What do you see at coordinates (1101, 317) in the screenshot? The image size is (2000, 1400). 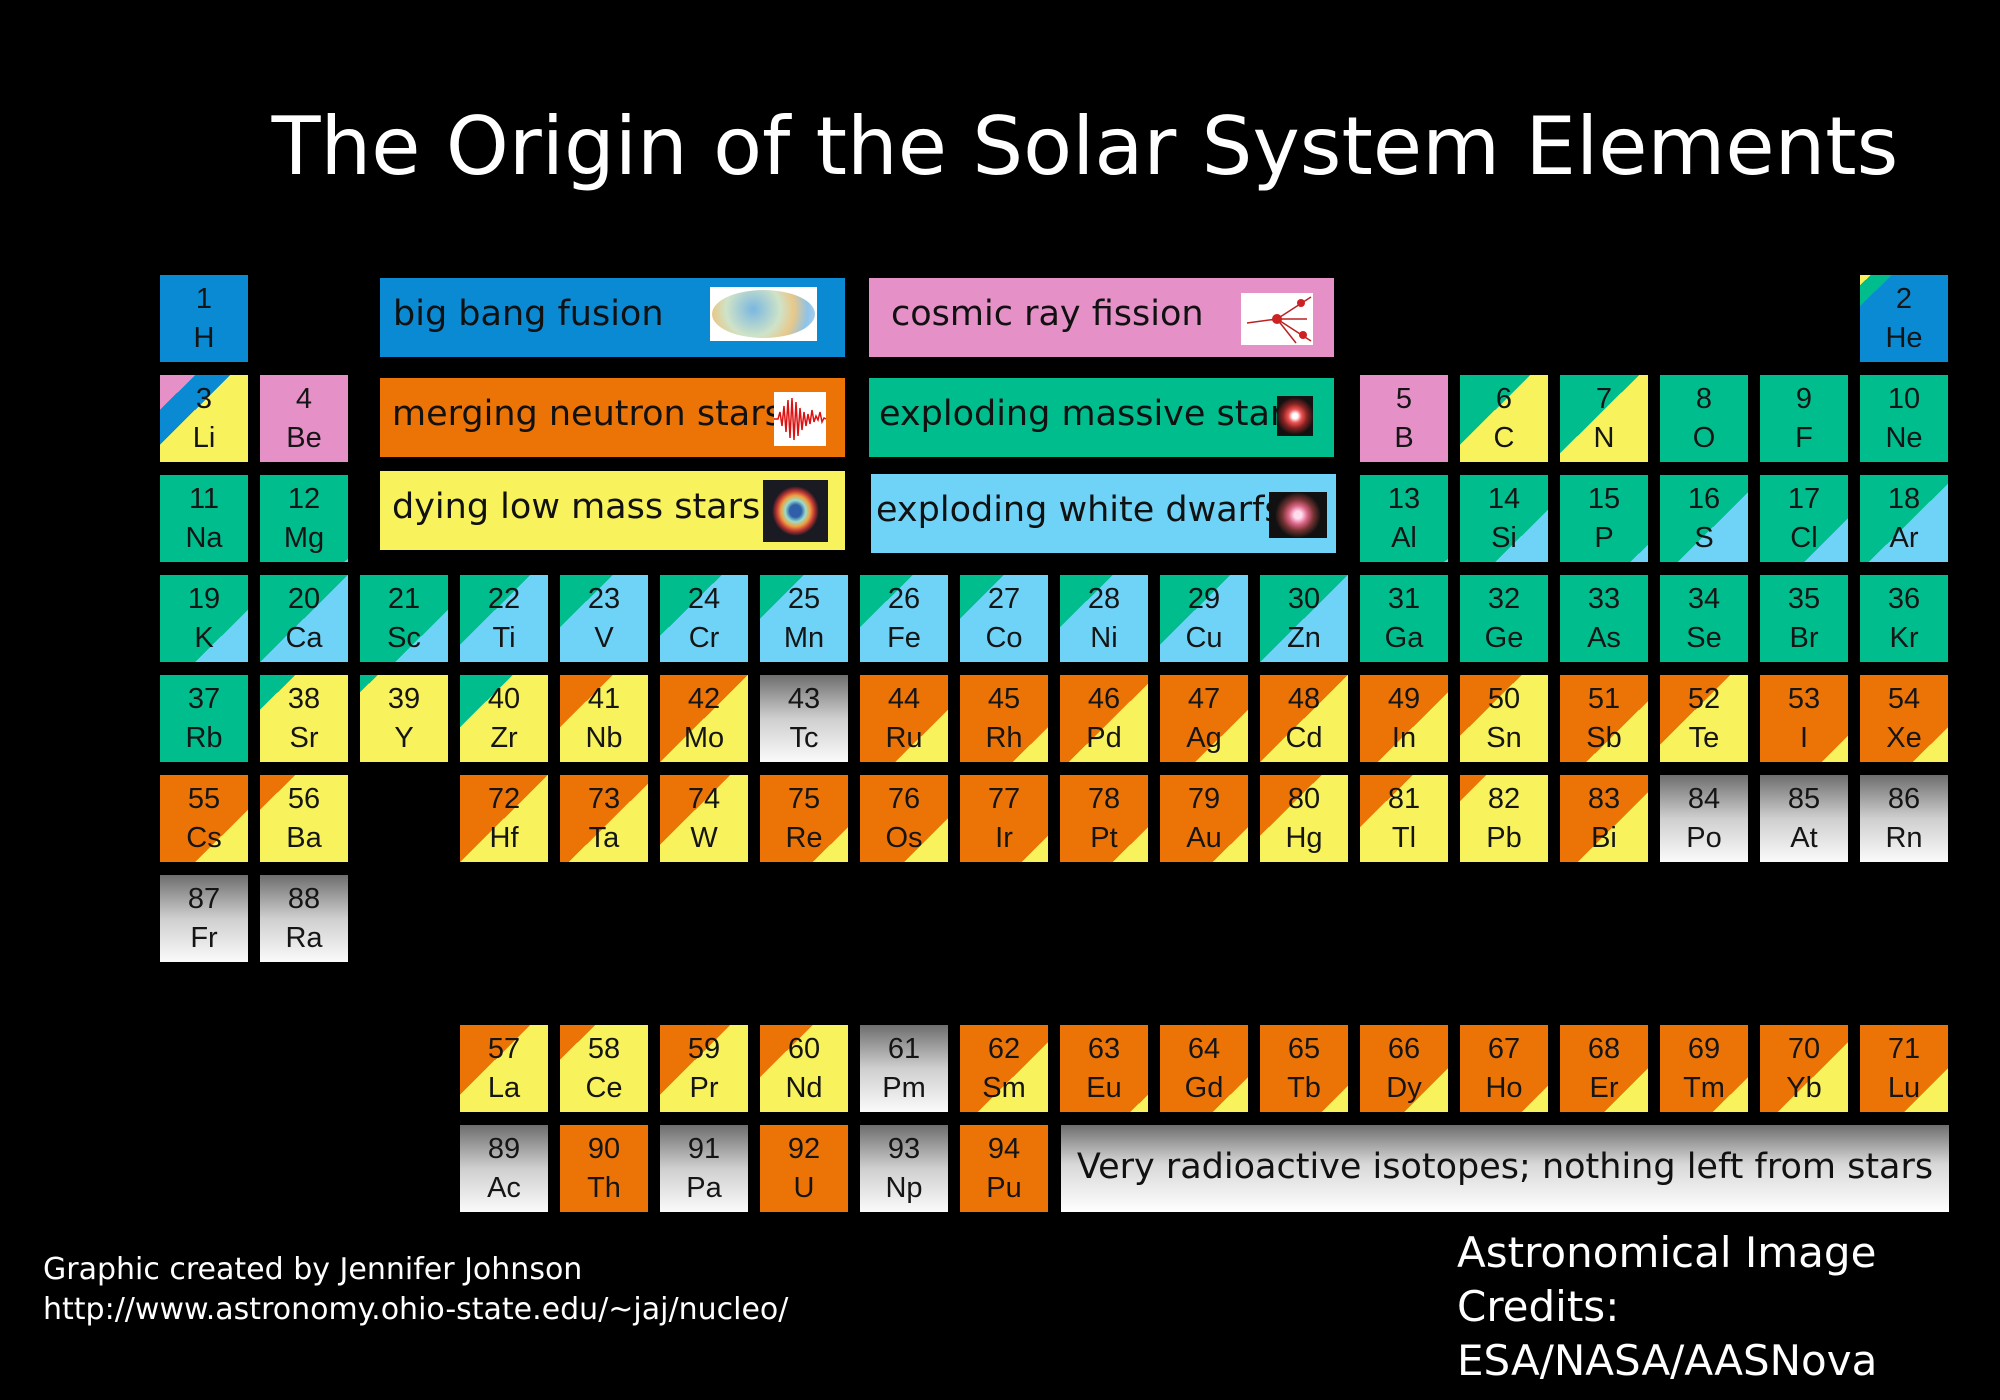 I see `legend-cosmic-ray-fission: cosmic ray fission` at bounding box center [1101, 317].